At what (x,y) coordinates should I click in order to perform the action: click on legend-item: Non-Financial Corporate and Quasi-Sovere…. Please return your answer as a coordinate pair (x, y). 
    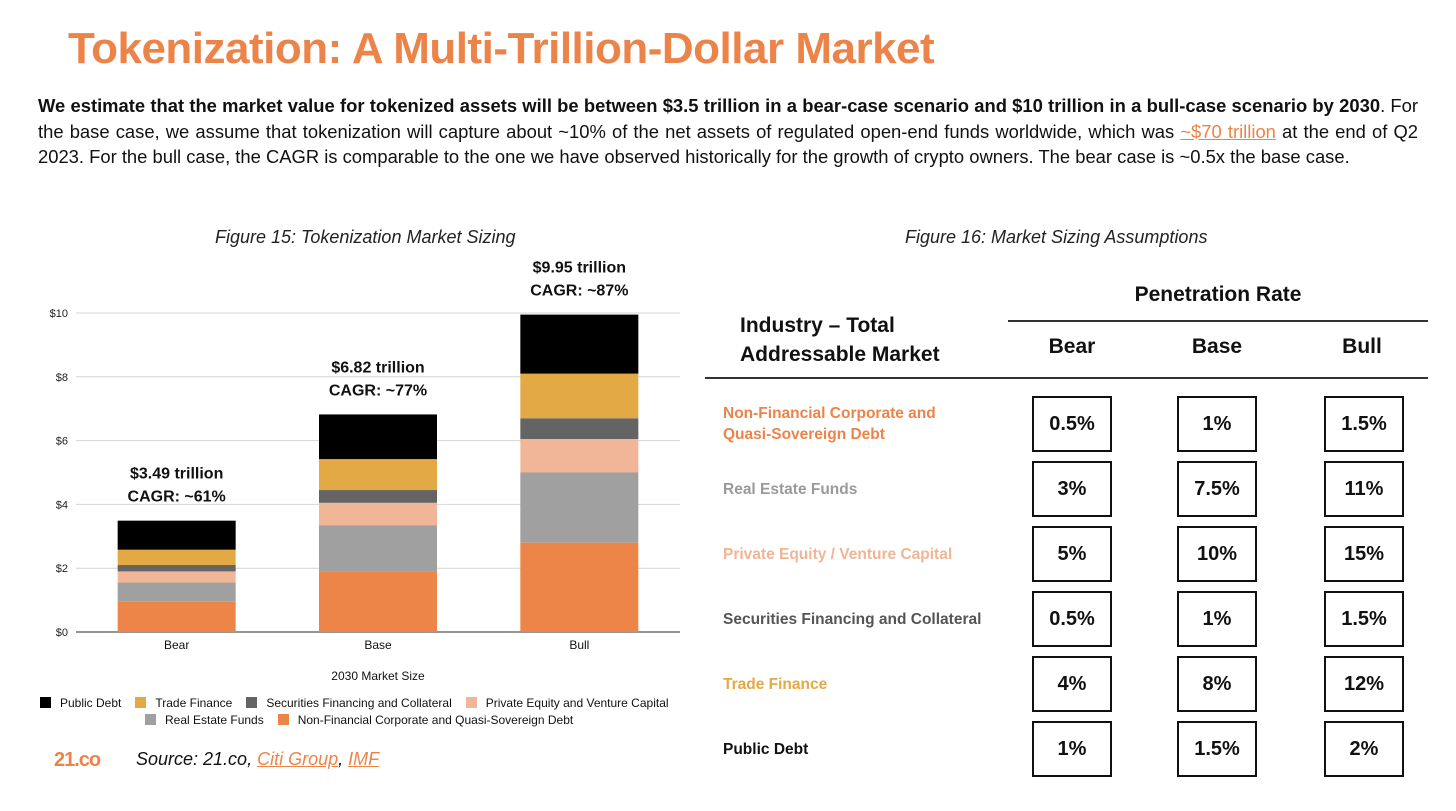
    Looking at the image, I should click on (425, 719).